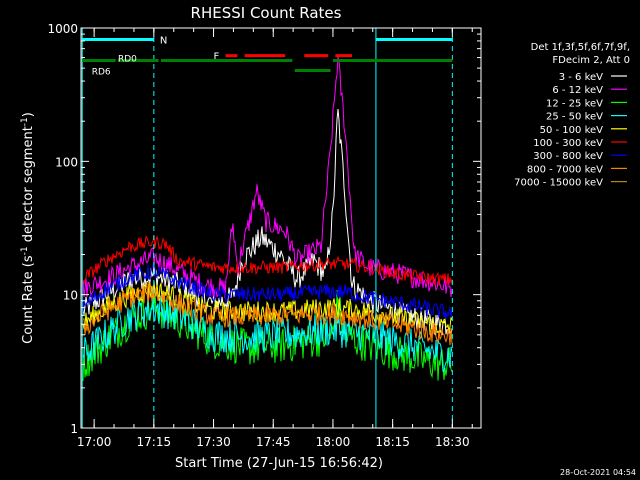 This screenshot has height=480, width=640. I want to click on y-axis-label-part: ), so click(28, 114).